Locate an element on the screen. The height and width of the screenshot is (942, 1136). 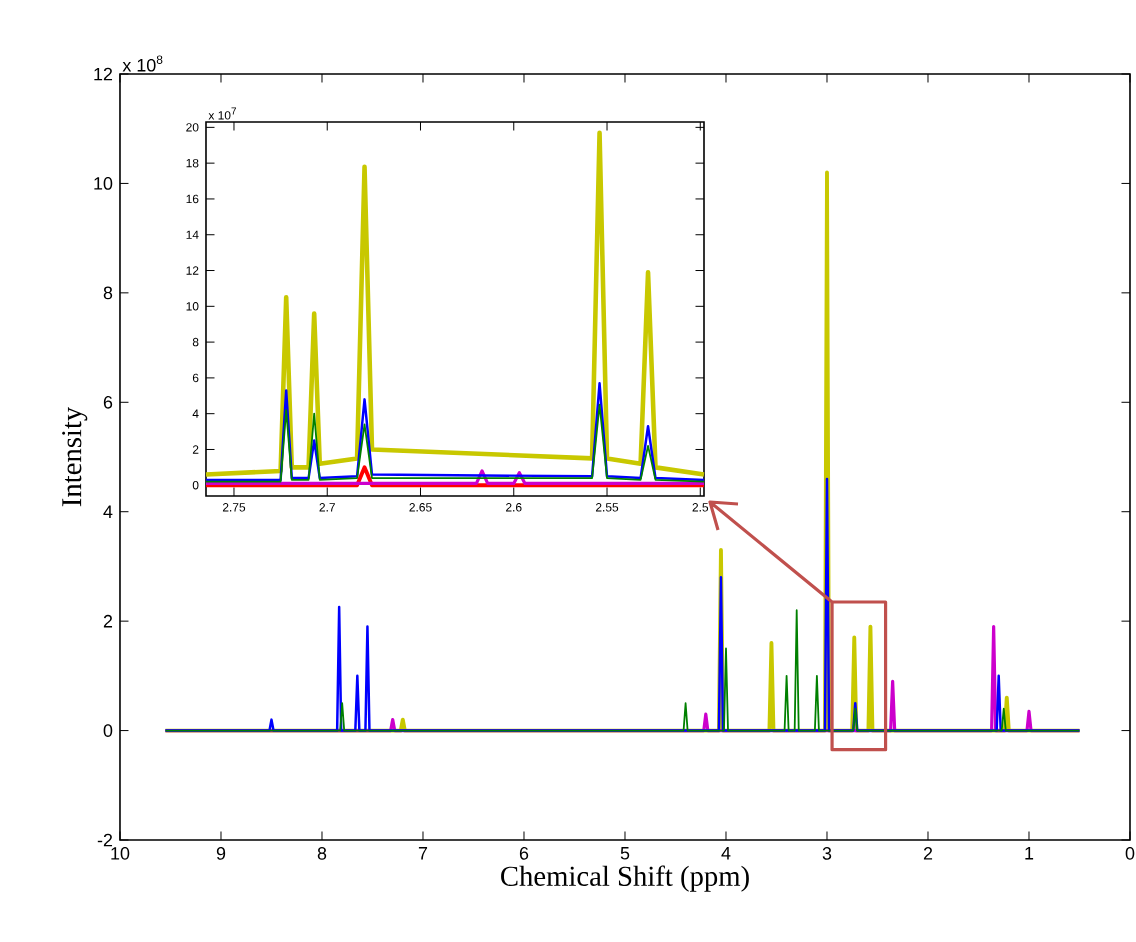
y-tick-label: 2 is located at coordinates (108, 621).